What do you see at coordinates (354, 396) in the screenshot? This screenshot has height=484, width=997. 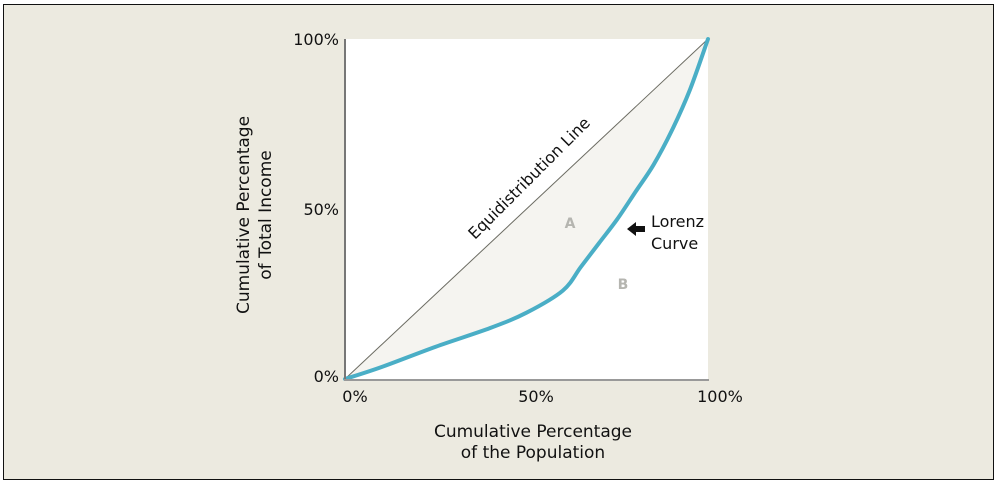 I see `x-tick-label: 0%` at bounding box center [354, 396].